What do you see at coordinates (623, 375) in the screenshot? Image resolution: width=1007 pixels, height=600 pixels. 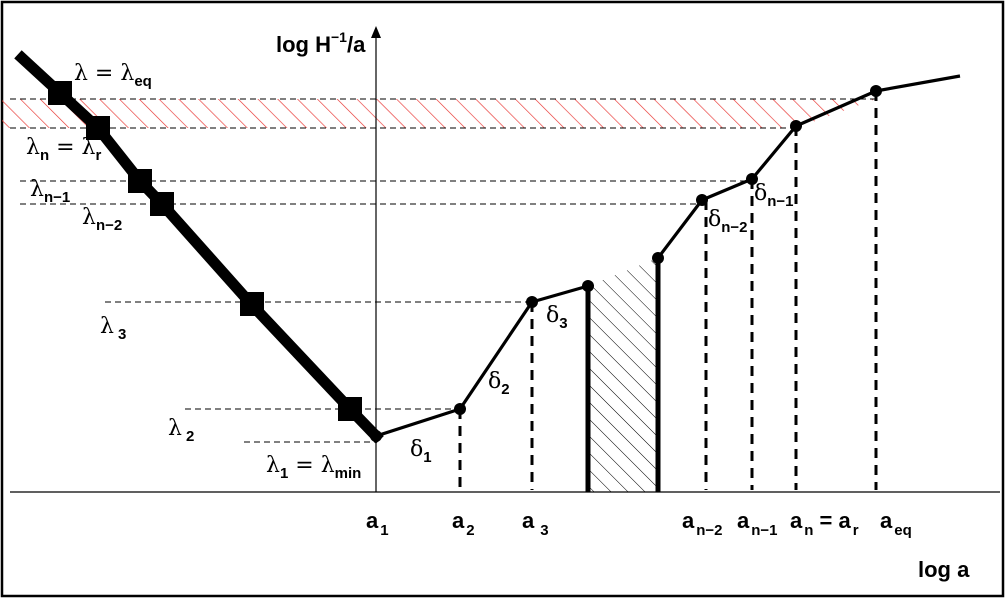 I see `black-hatched-region` at bounding box center [623, 375].